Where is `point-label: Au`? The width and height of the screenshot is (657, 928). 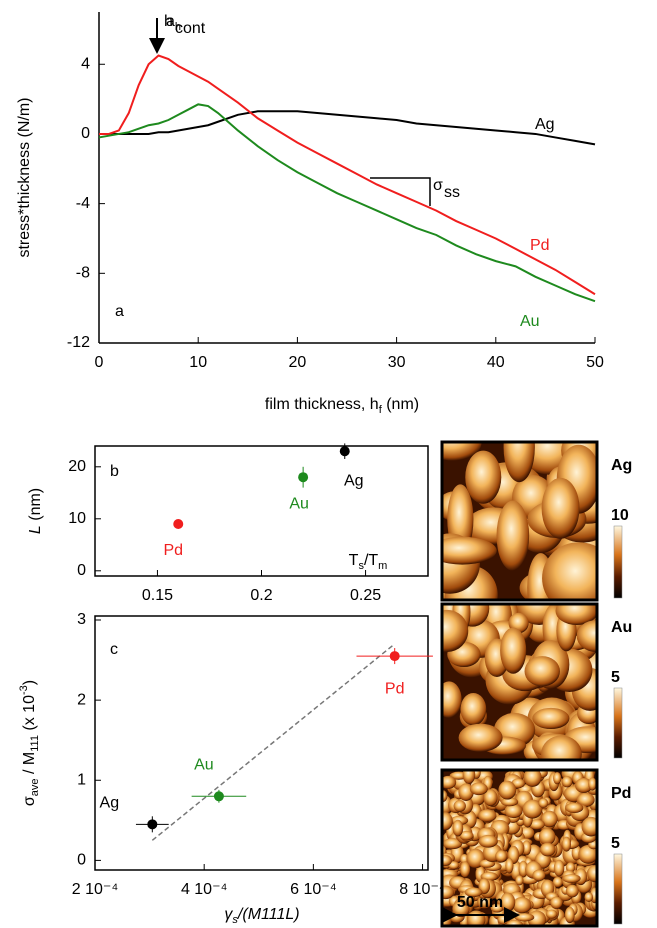 point-label: Au is located at coordinates (299, 503).